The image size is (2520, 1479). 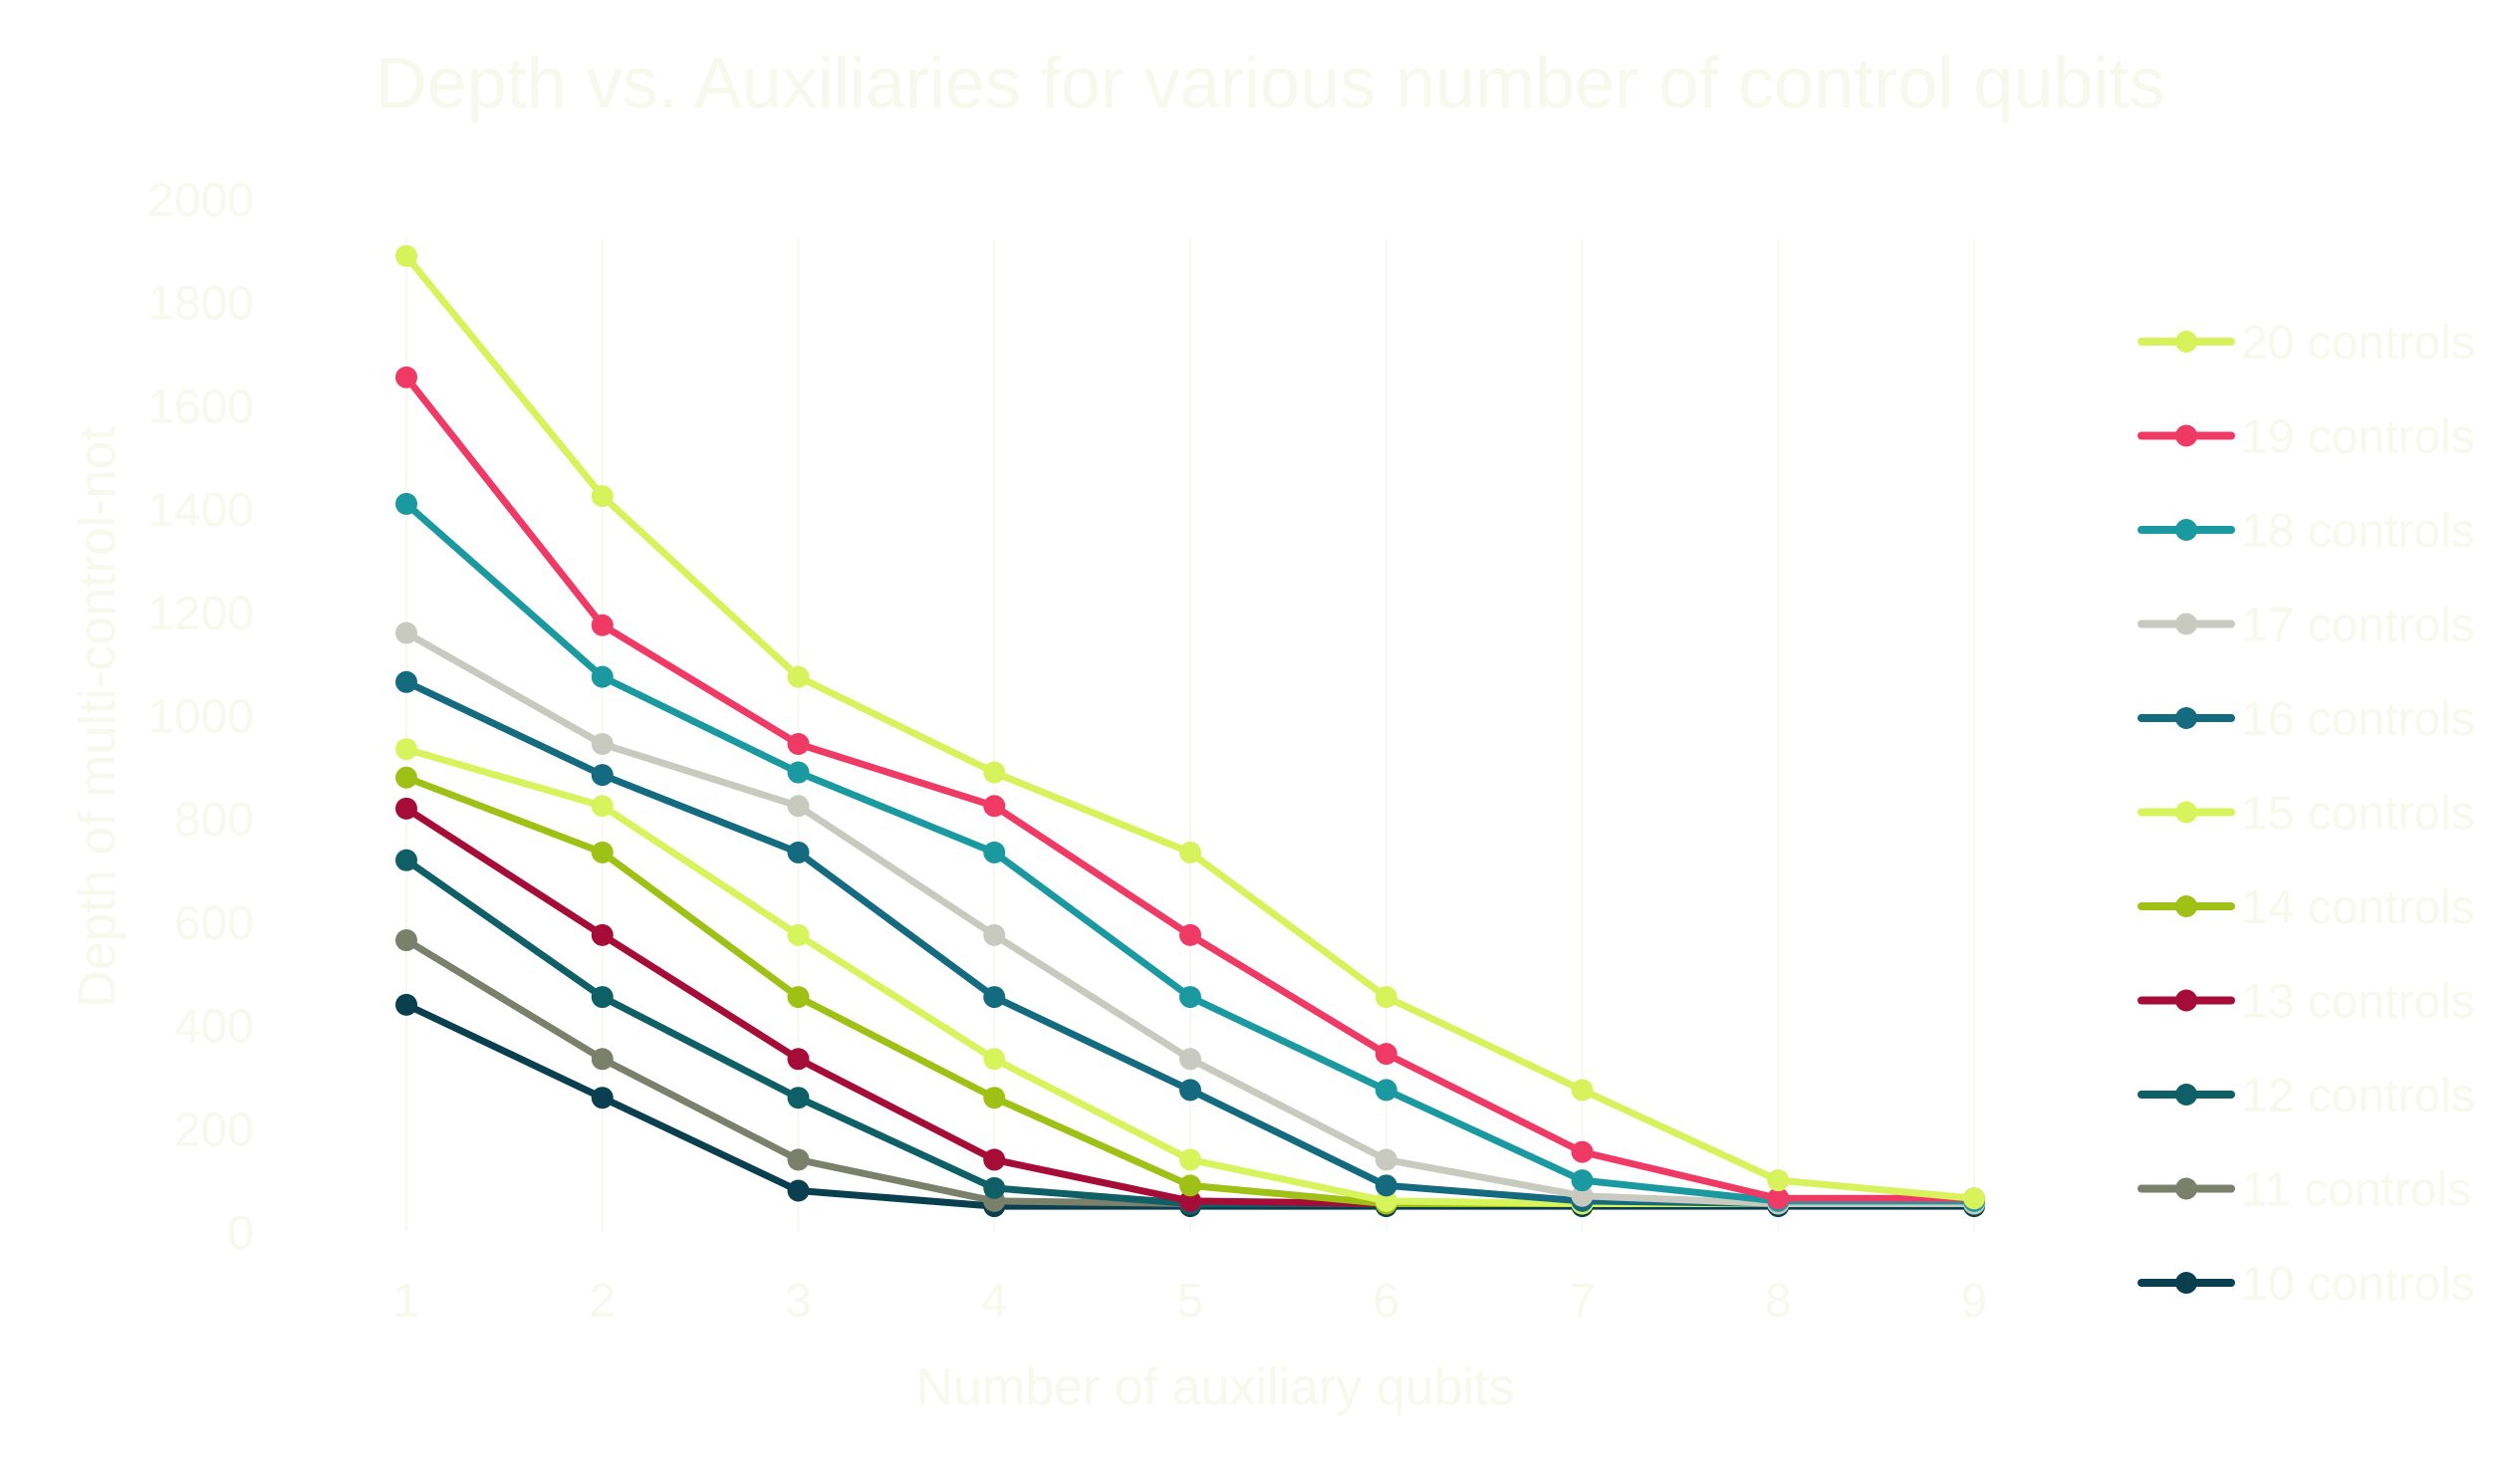 I want to click on legend-label: 19 controls, so click(x=2358, y=437).